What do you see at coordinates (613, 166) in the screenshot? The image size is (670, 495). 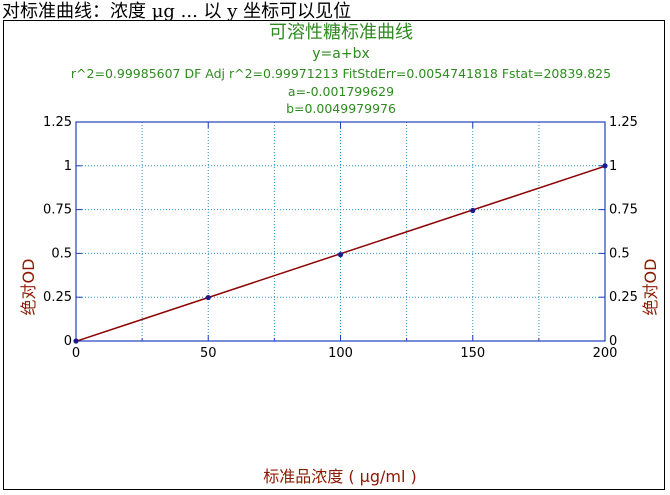 I see `y-tick-label-right: 1` at bounding box center [613, 166].